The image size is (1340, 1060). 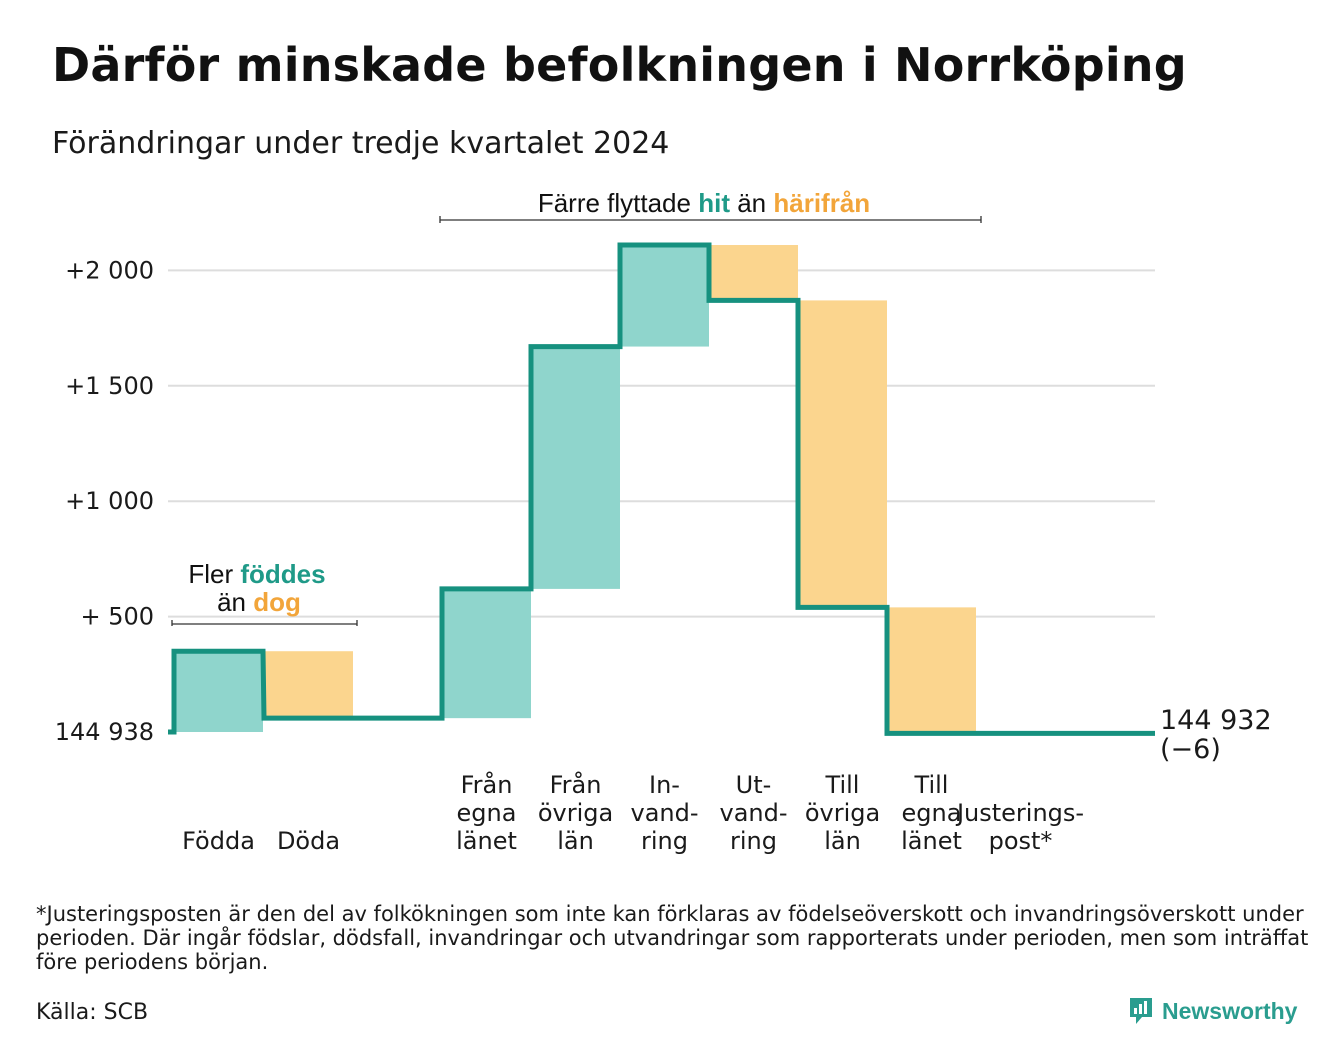 What do you see at coordinates (104, 732) in the screenshot?
I see `y-tick-label: 144 938` at bounding box center [104, 732].